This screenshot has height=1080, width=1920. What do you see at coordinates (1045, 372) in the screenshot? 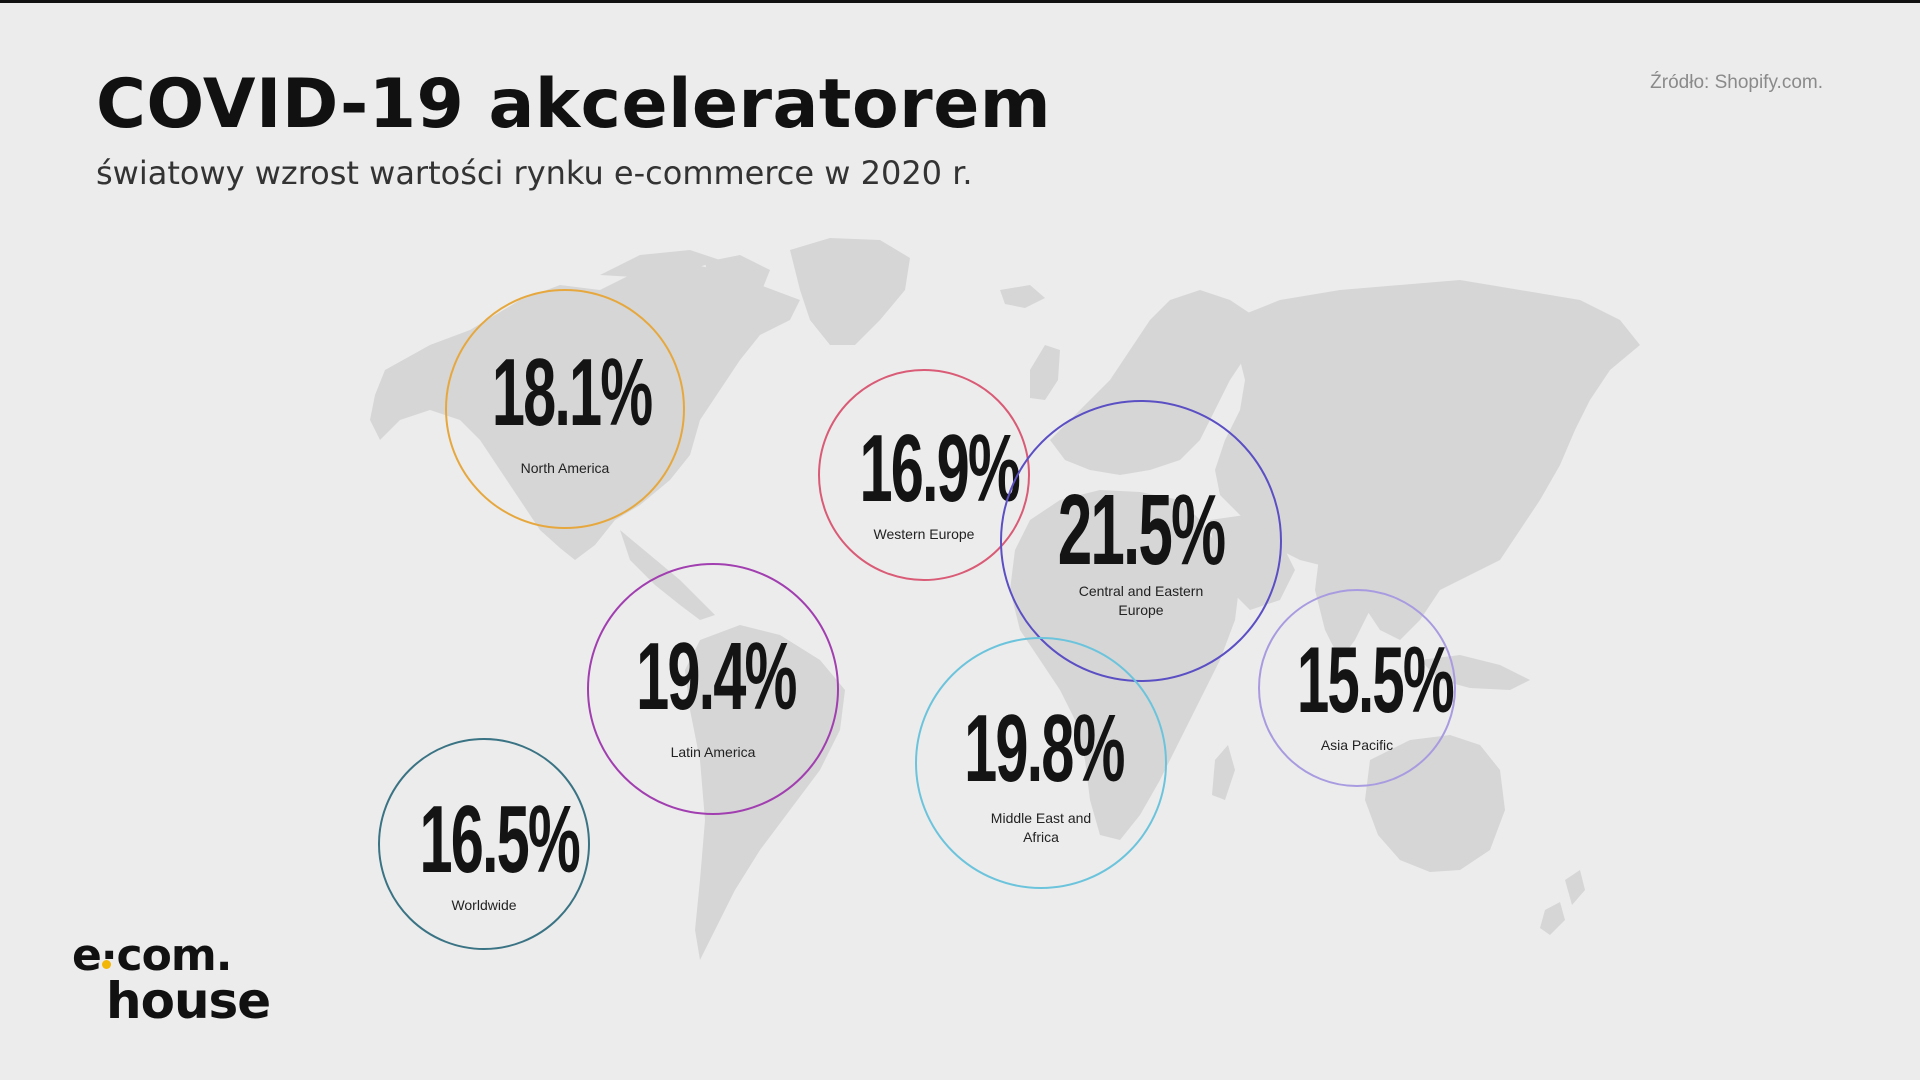
I see `landmass-uk` at bounding box center [1045, 372].